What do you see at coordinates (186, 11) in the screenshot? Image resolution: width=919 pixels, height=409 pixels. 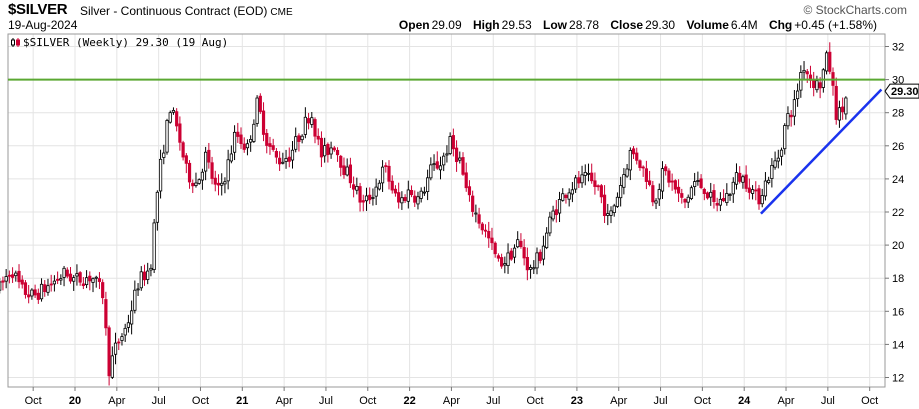 I see `symbol-description: Silver - Continuous Contract (EOD) CME` at bounding box center [186, 11].